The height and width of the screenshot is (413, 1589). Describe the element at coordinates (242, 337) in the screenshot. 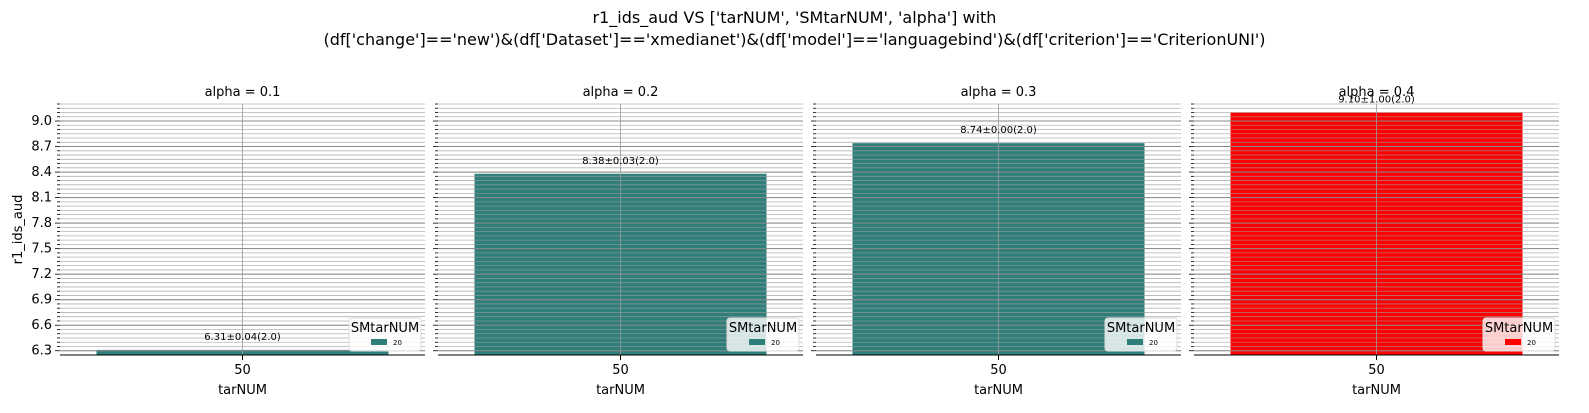

I see `bar-value-label: 6.31±0.04(2.0)` at that location.